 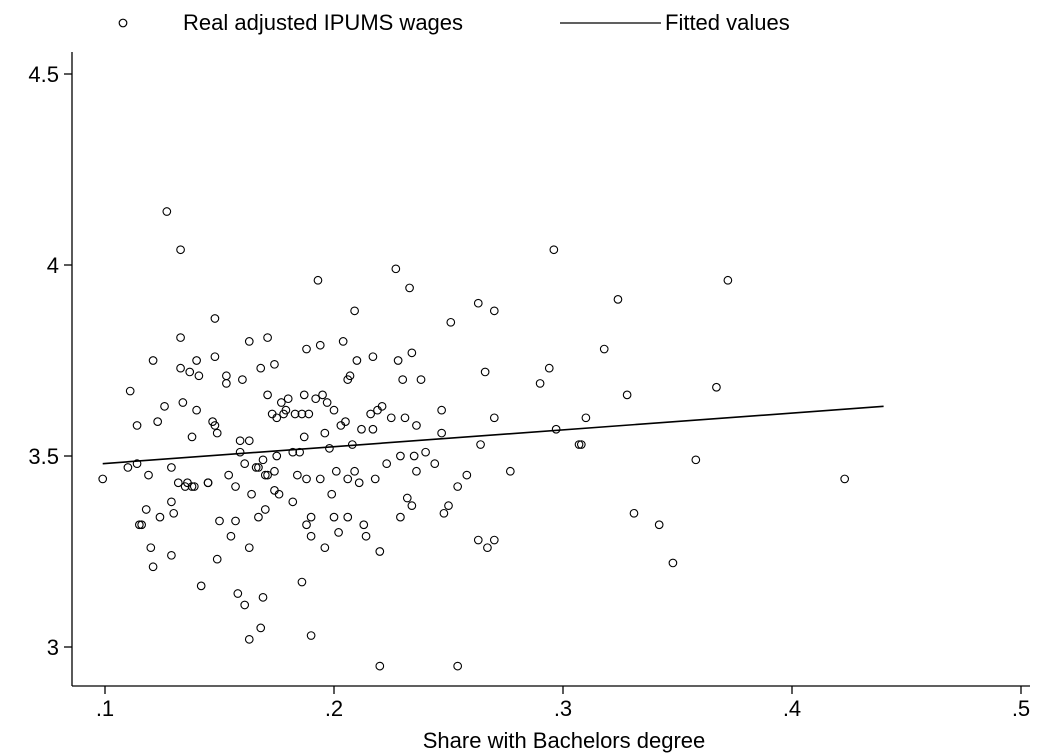 What do you see at coordinates (564, 740) in the screenshot?
I see `x-axis-title: Share with Bachelors degree` at bounding box center [564, 740].